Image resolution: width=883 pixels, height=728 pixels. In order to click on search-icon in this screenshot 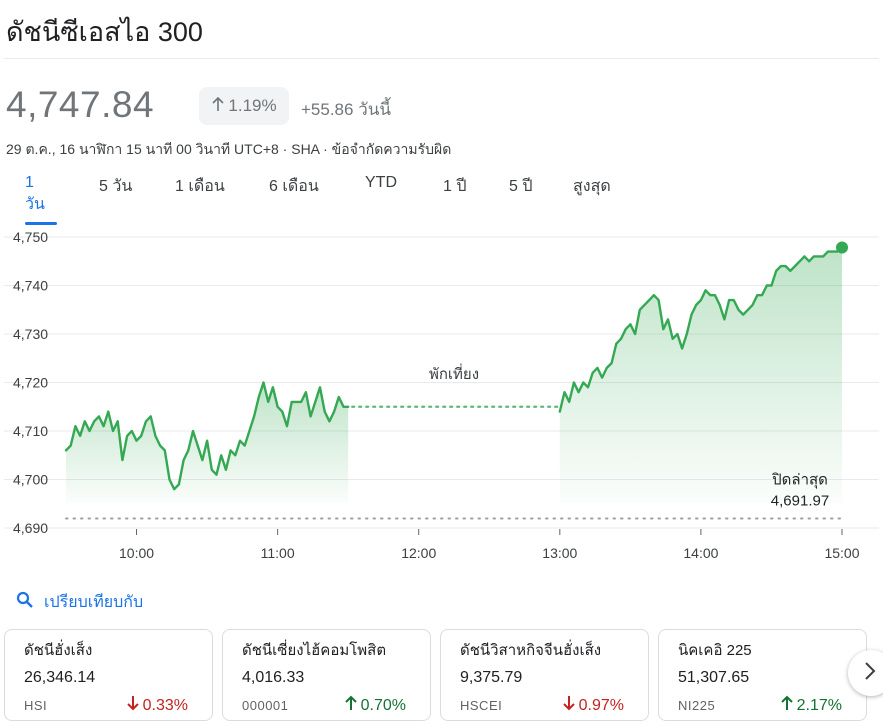, I will do `click(25, 602)`.